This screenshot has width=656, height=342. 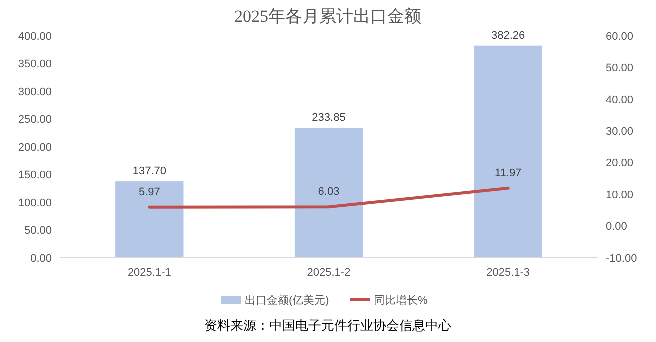 I want to click on y-tick-label: 100.00, so click(x=35, y=203).